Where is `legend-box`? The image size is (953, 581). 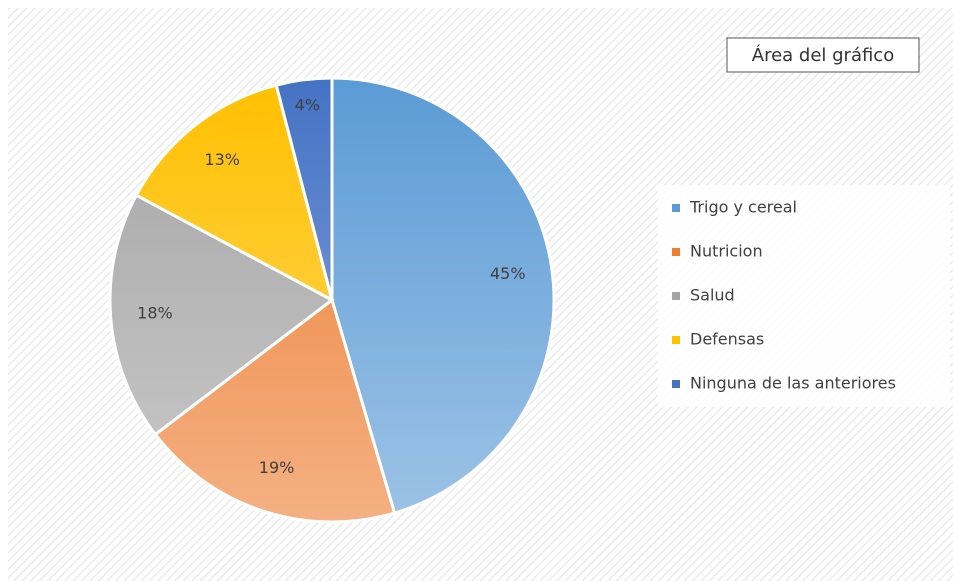 legend-box is located at coordinates (804, 296).